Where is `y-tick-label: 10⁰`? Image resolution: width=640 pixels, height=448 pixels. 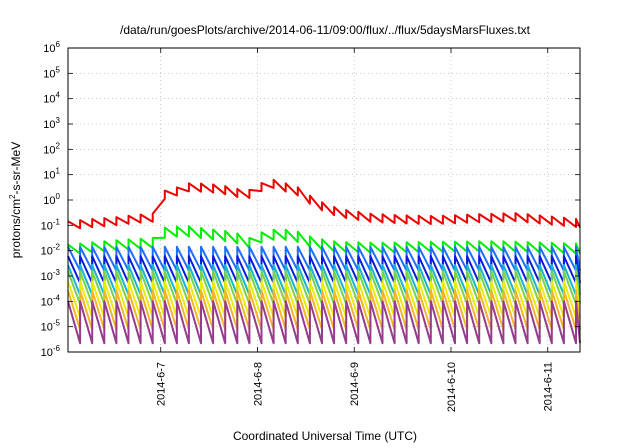 y-tick-label: 10⁰ is located at coordinates (51, 199).